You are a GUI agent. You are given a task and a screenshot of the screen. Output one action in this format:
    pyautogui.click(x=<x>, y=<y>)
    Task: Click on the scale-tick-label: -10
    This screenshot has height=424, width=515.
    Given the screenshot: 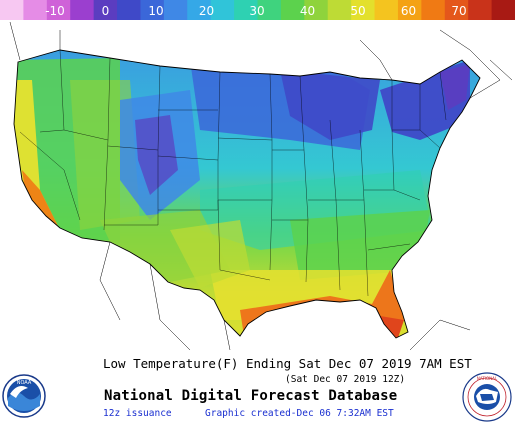 What is the action you would take?
    pyautogui.click(x=55, y=11)
    